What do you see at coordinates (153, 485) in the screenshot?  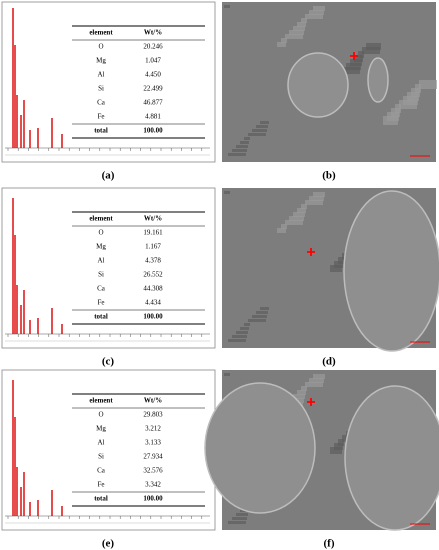 I see `table-cell: 3.342` at bounding box center [153, 485].